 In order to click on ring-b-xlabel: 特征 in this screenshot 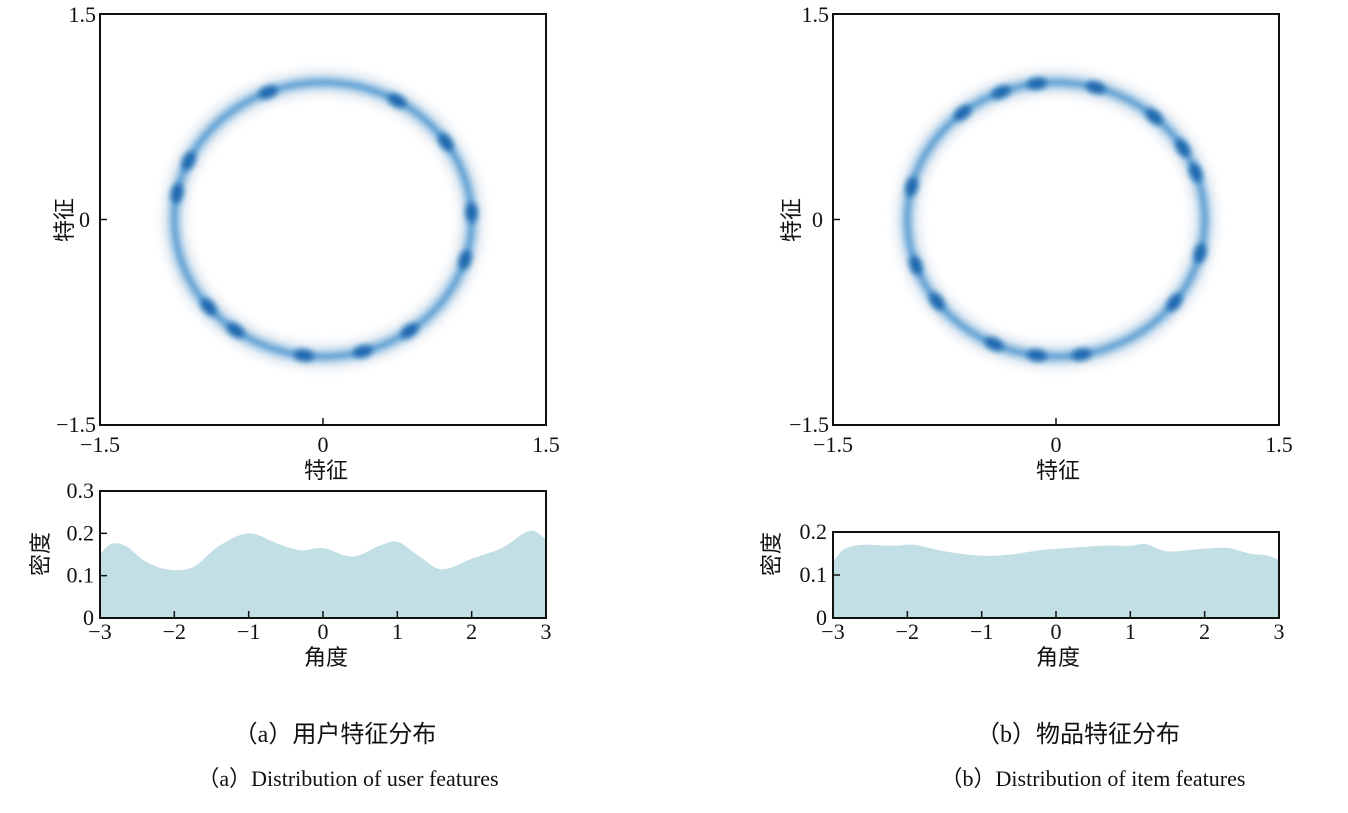, I will do `click(1058, 470)`.